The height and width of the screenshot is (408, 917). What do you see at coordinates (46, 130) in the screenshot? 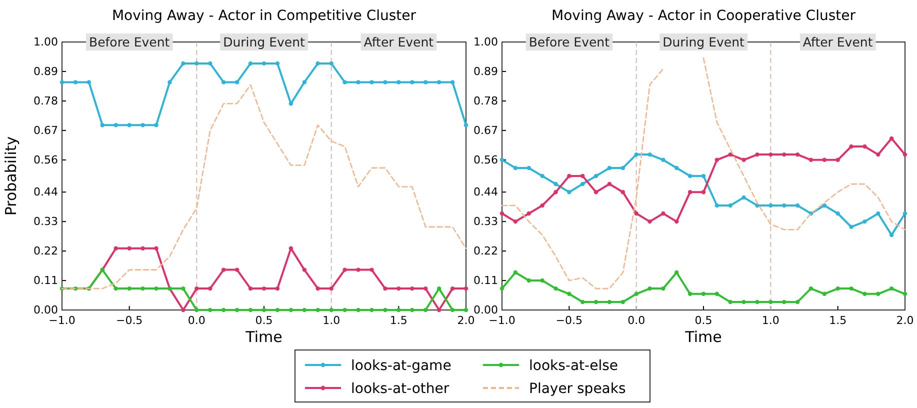
I see `y-tick-label: 0.67` at bounding box center [46, 130].